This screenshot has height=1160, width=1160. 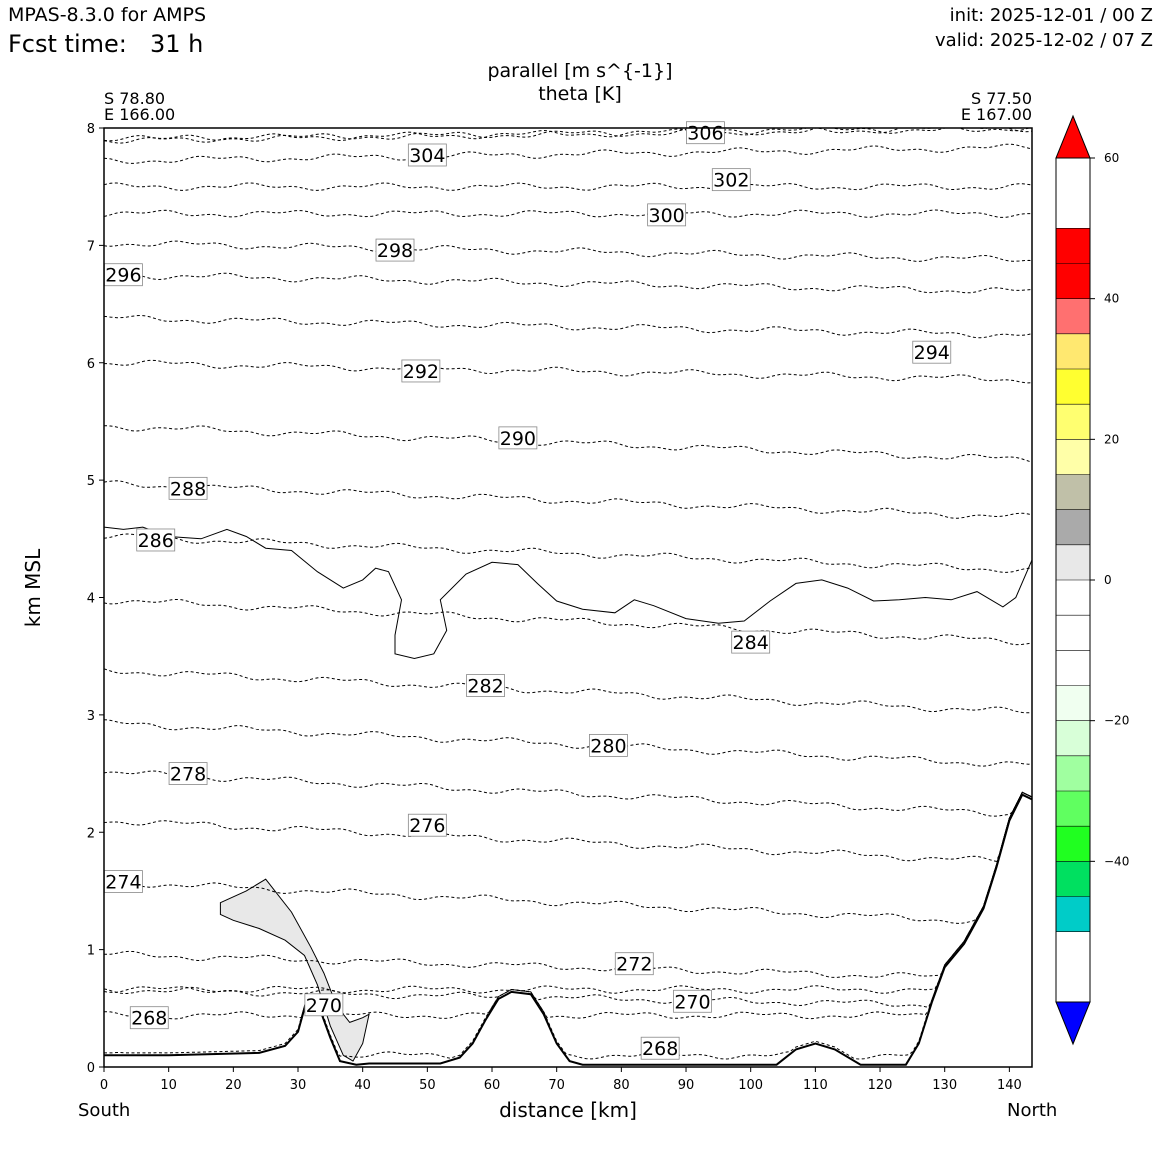 I want to click on colorbar-tick-label: 60, so click(x=1111, y=158).